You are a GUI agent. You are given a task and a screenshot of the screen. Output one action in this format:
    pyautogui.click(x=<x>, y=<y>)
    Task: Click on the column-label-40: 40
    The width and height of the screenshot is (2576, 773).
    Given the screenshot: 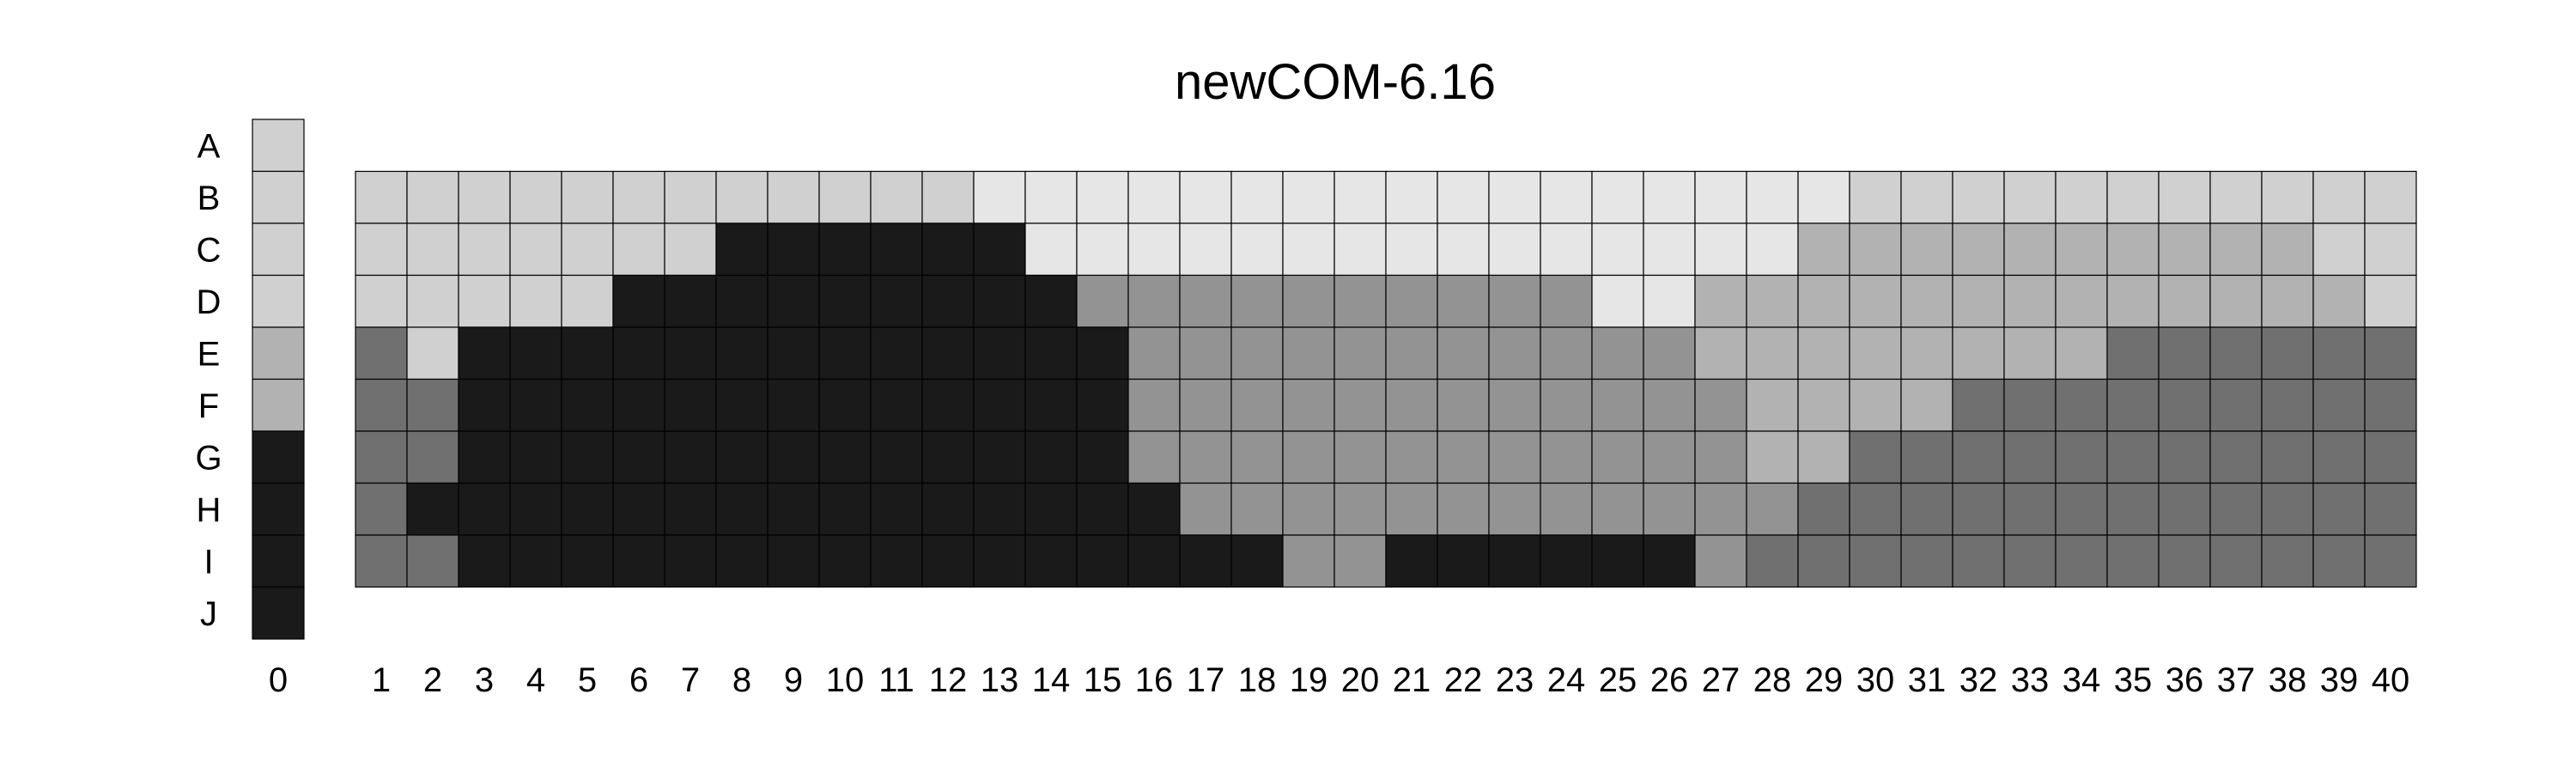 What is the action you would take?
    pyautogui.click(x=2391, y=680)
    